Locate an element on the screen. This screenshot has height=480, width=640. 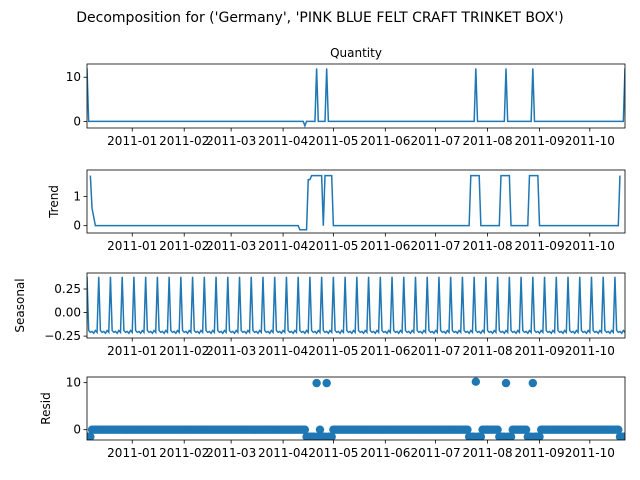
trend-series-line is located at coordinates (355, 202).